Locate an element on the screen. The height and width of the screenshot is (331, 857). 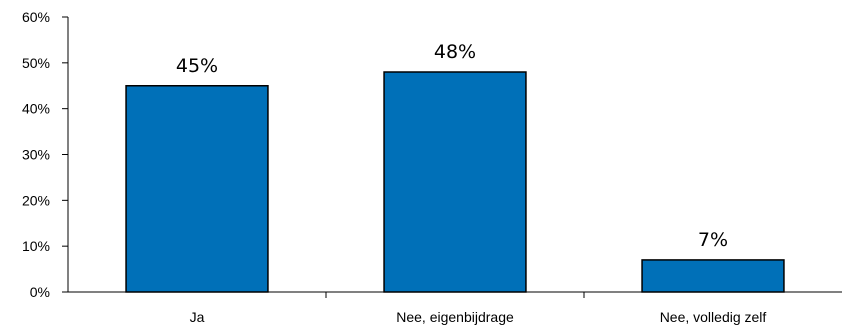
y-tick-label: 30% is located at coordinates (36, 155).